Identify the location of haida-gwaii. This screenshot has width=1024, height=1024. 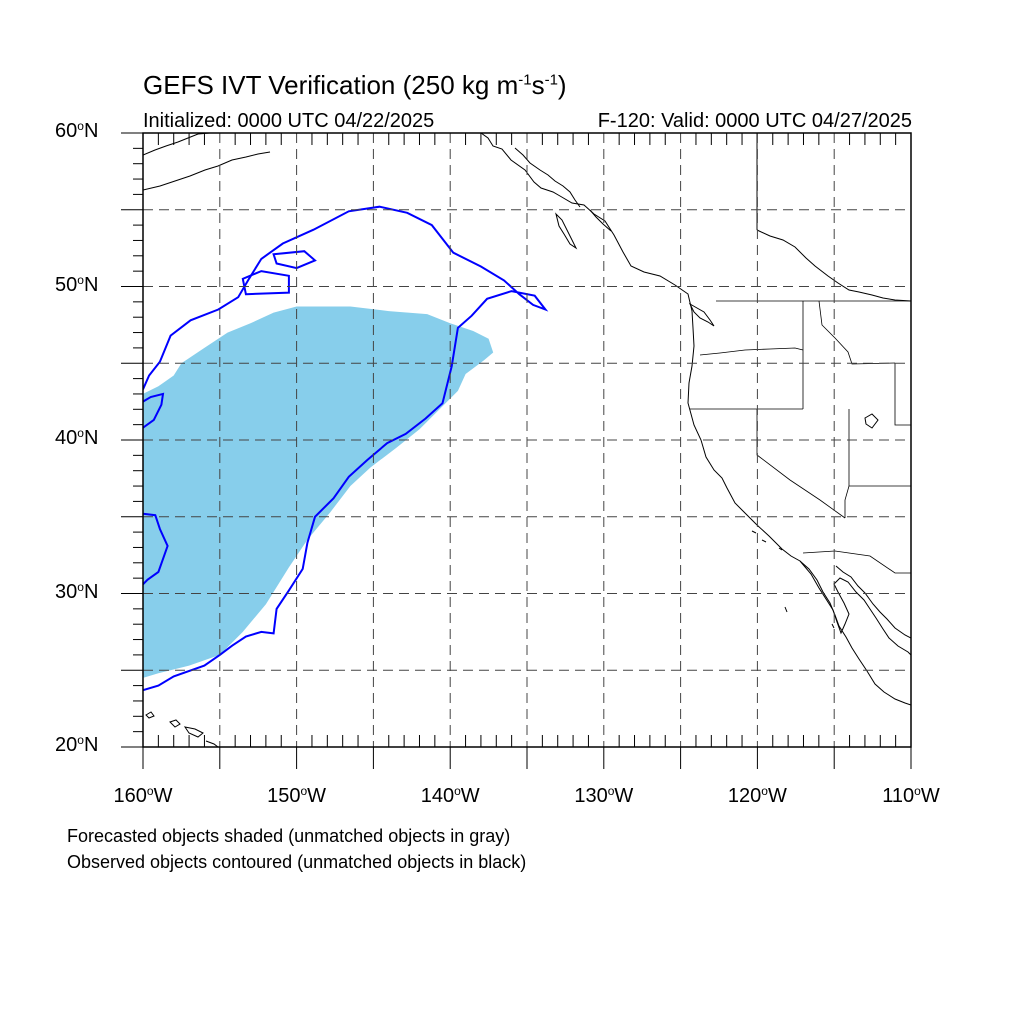
(566, 231).